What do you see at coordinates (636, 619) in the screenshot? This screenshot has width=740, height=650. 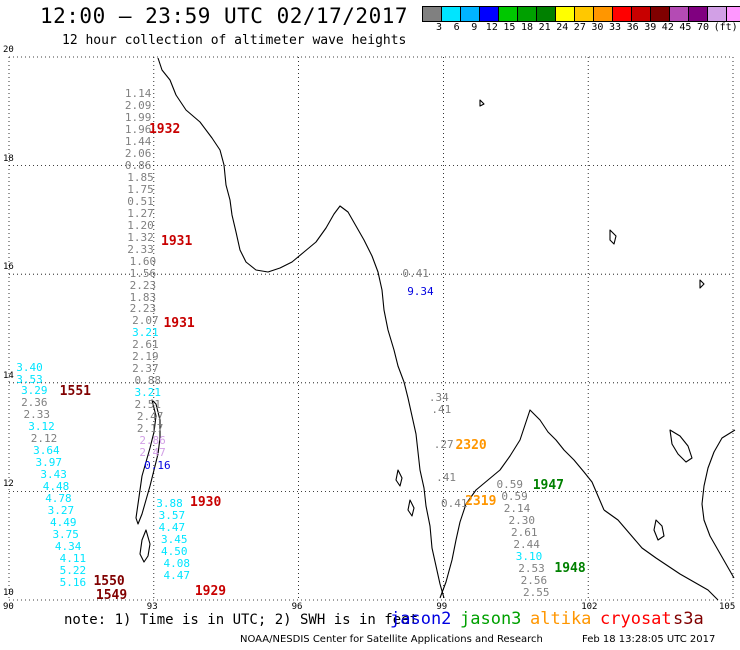 I see `satellite-legend-cryosat: cryosat` at bounding box center [636, 619].